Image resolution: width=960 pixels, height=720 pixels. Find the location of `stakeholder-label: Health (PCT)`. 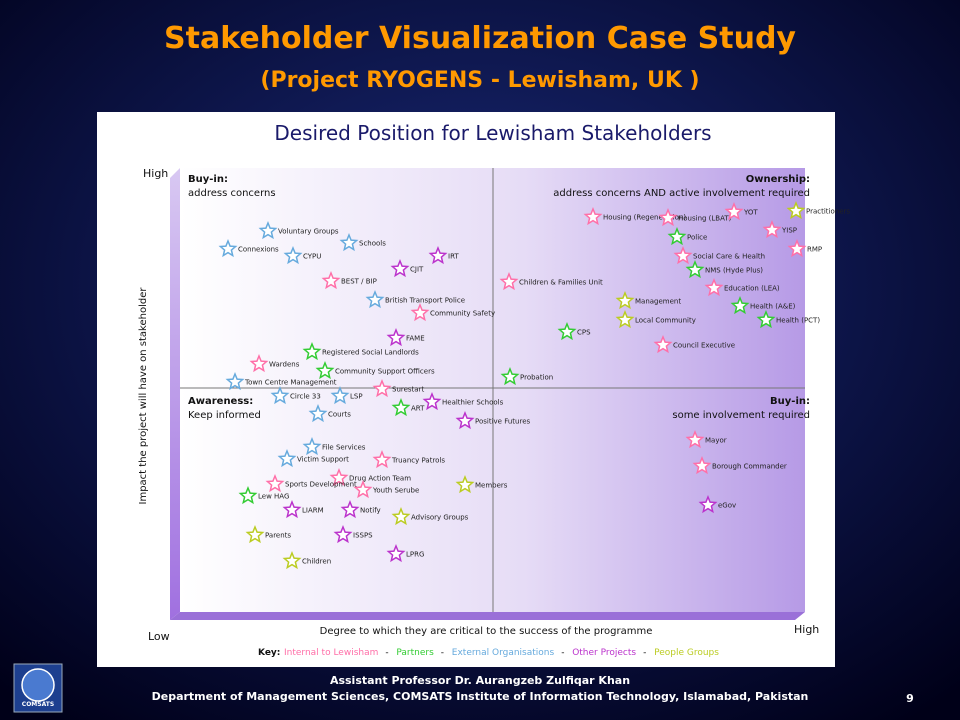

stakeholder-label: Health (PCT) is located at coordinates (798, 321).